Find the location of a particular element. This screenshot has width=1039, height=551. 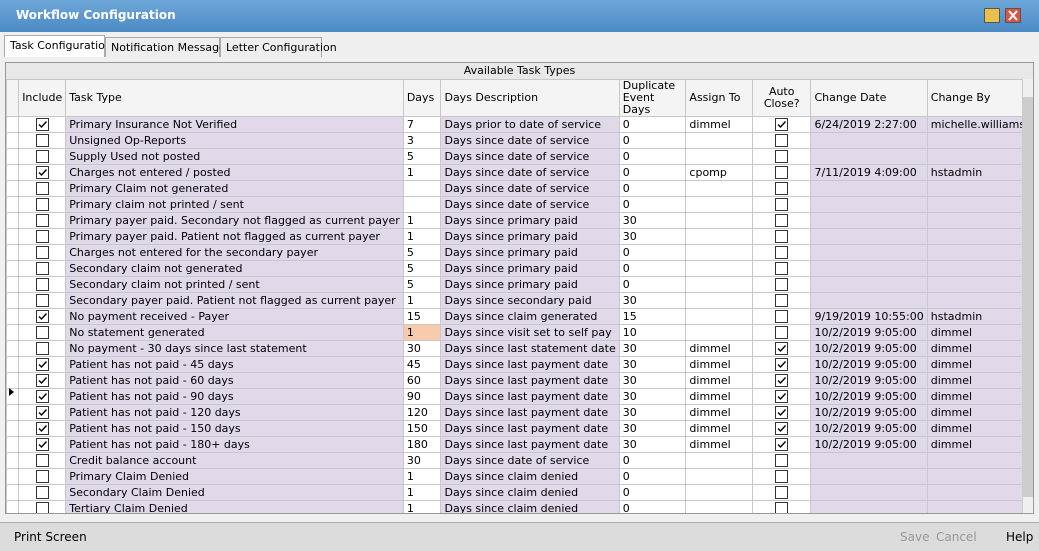

tab: Letter Configuration is located at coordinates (278, 47).